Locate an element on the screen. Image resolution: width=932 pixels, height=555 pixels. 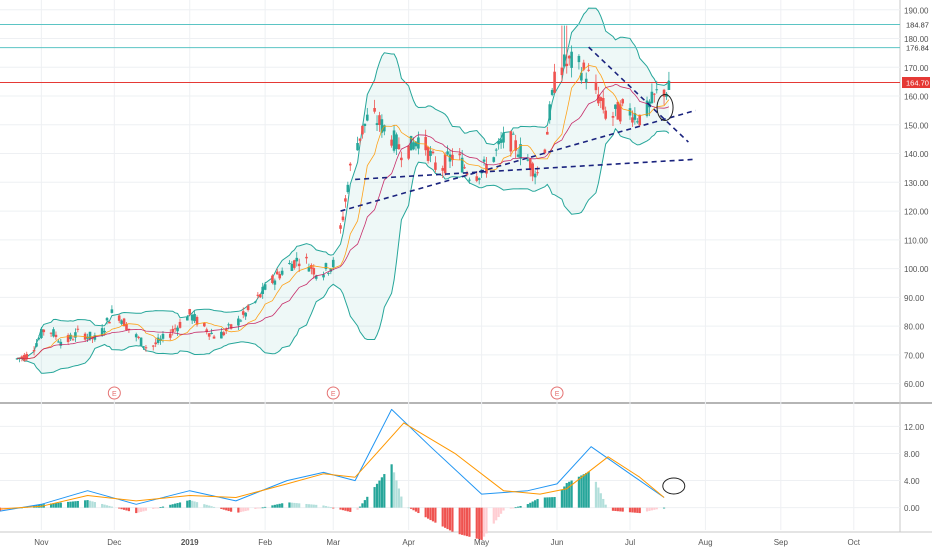
price-tick-label: 130.00 is located at coordinates (916, 183).